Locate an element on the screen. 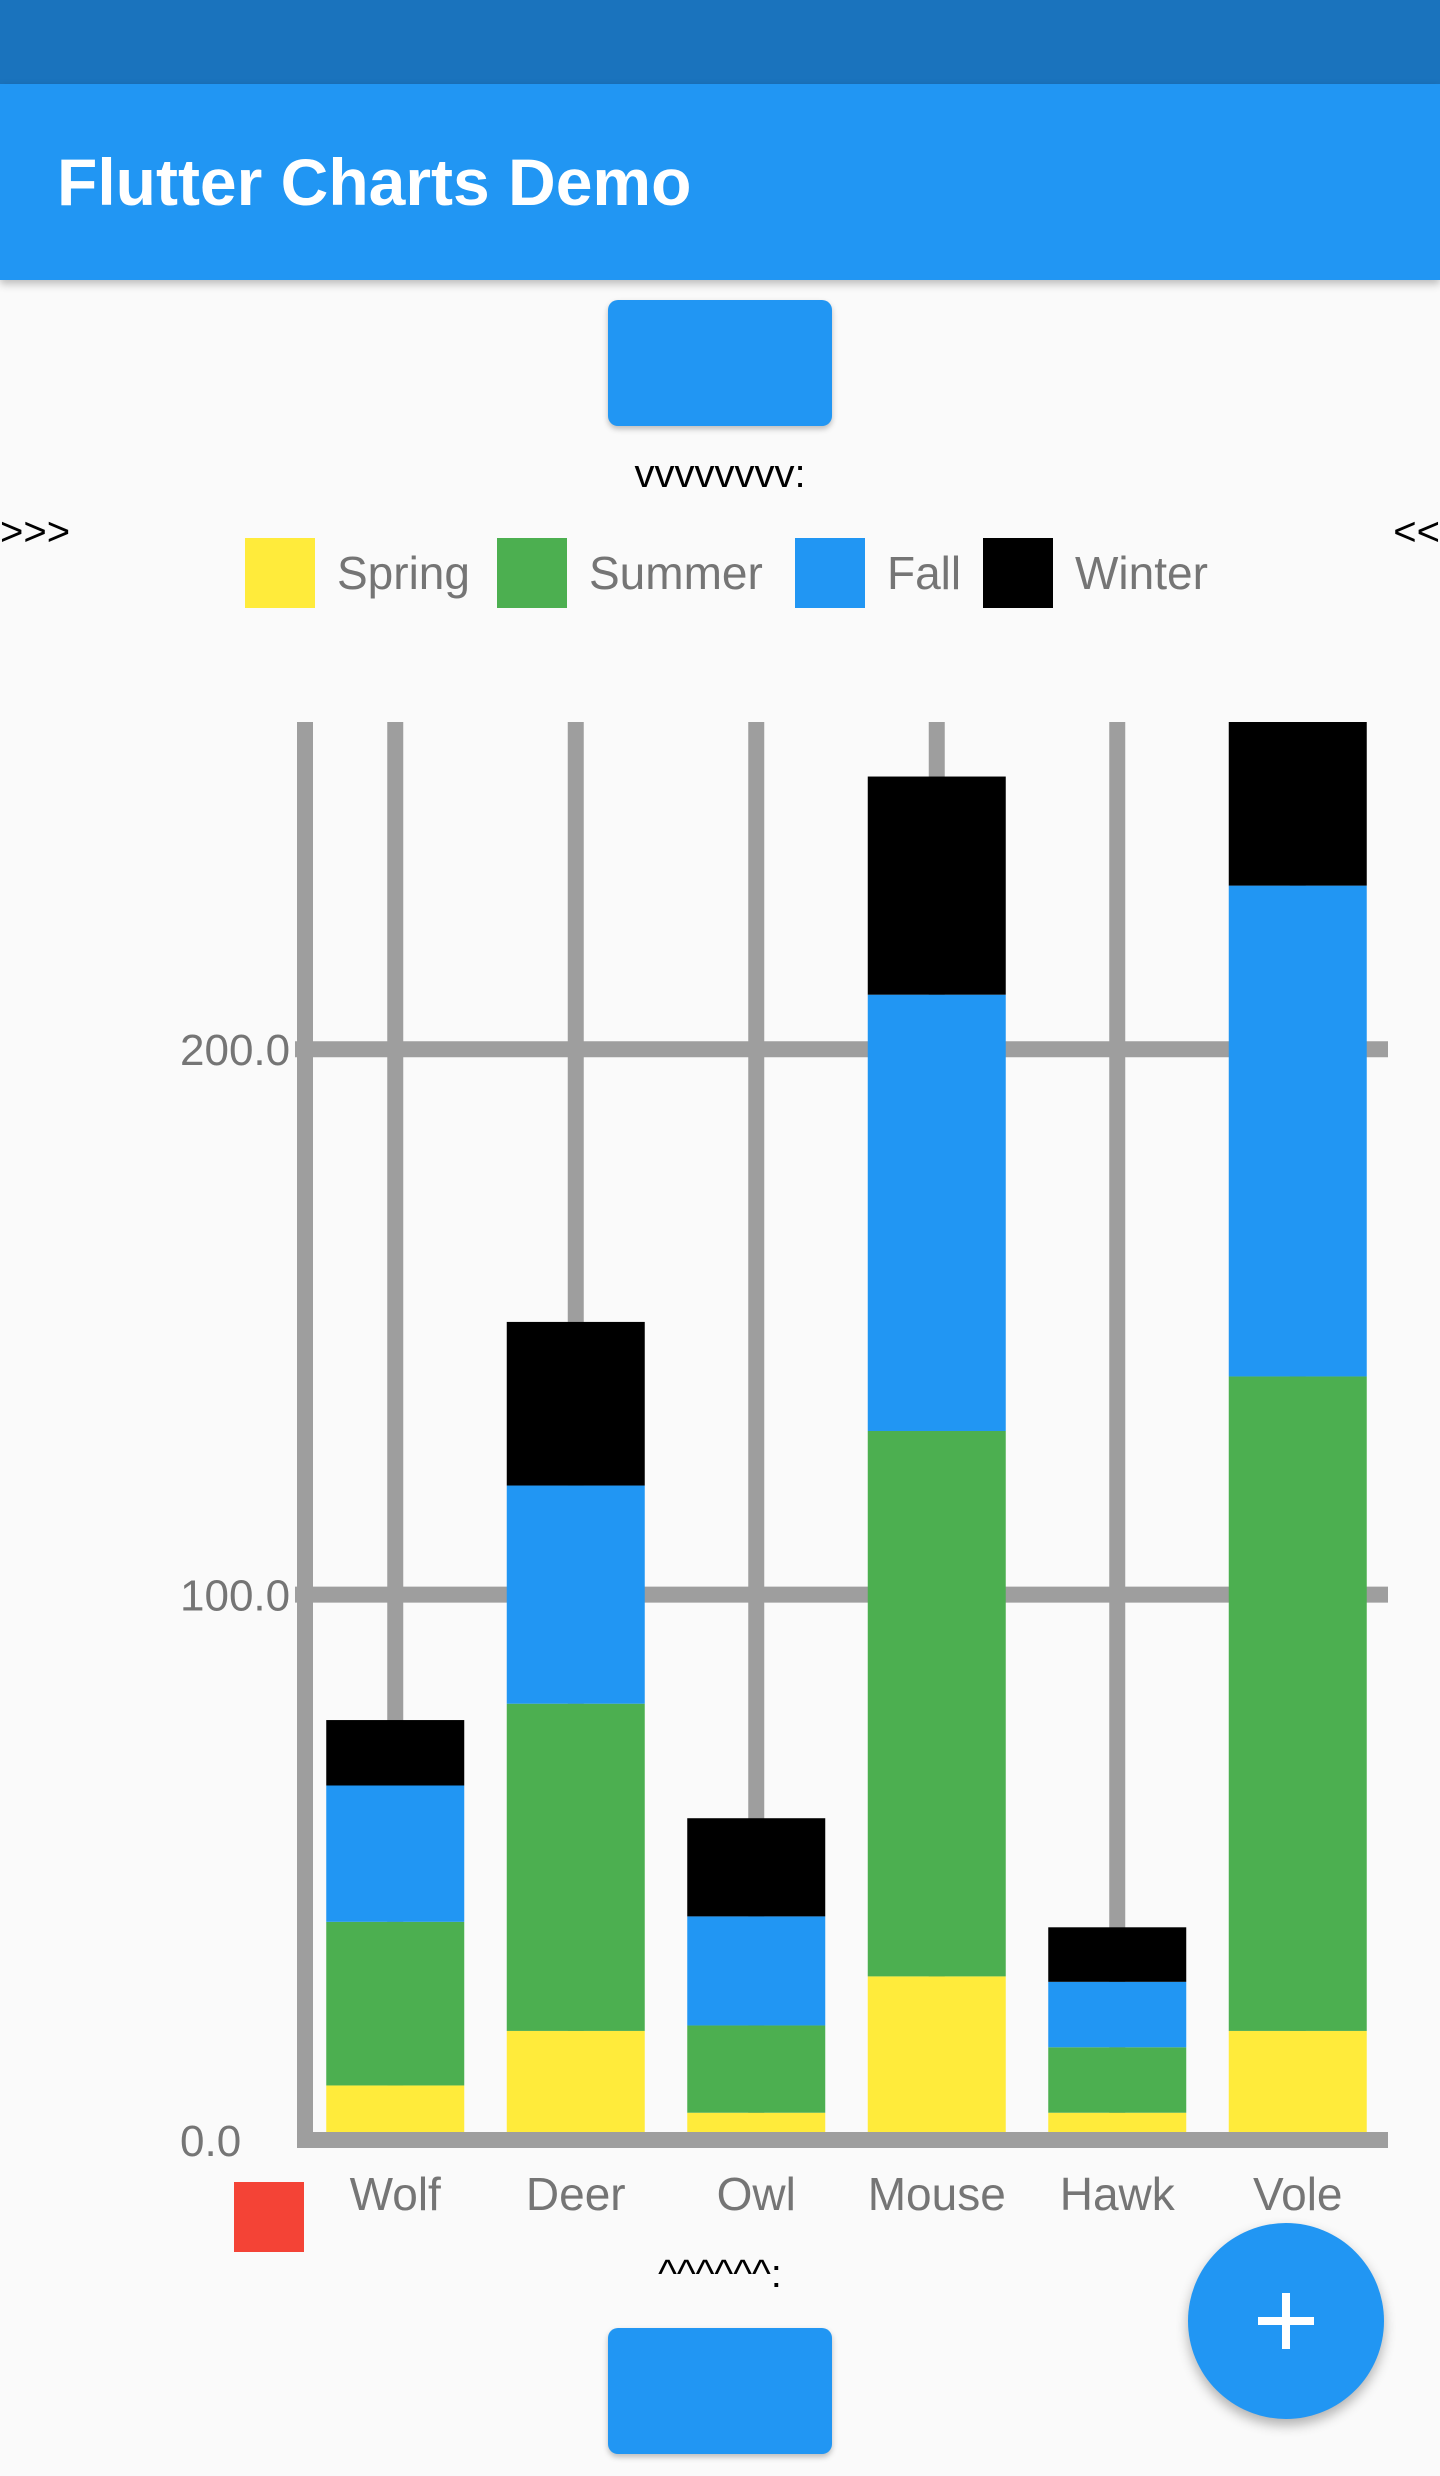 The width and height of the screenshot is (1440, 2476). top-marker-text: vvvvvvvv: is located at coordinates (720, 474).